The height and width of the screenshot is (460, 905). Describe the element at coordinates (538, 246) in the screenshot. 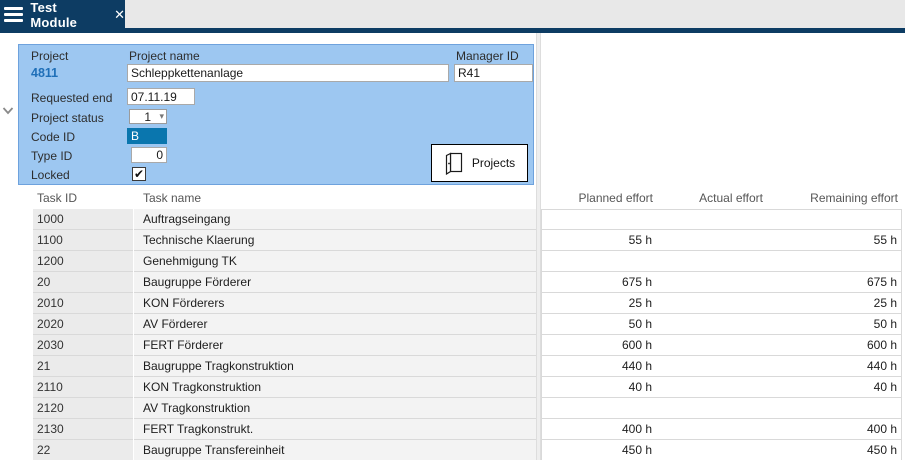

I see `pane-splitter` at that location.